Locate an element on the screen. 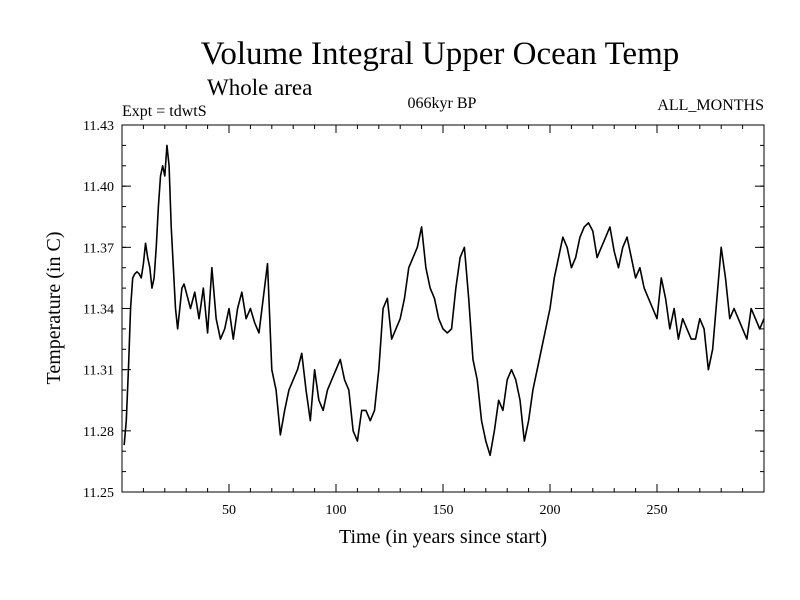 This screenshot has width=800, height=600. chart-title: Volume Integral Upper Ocean Temp is located at coordinates (440, 54).